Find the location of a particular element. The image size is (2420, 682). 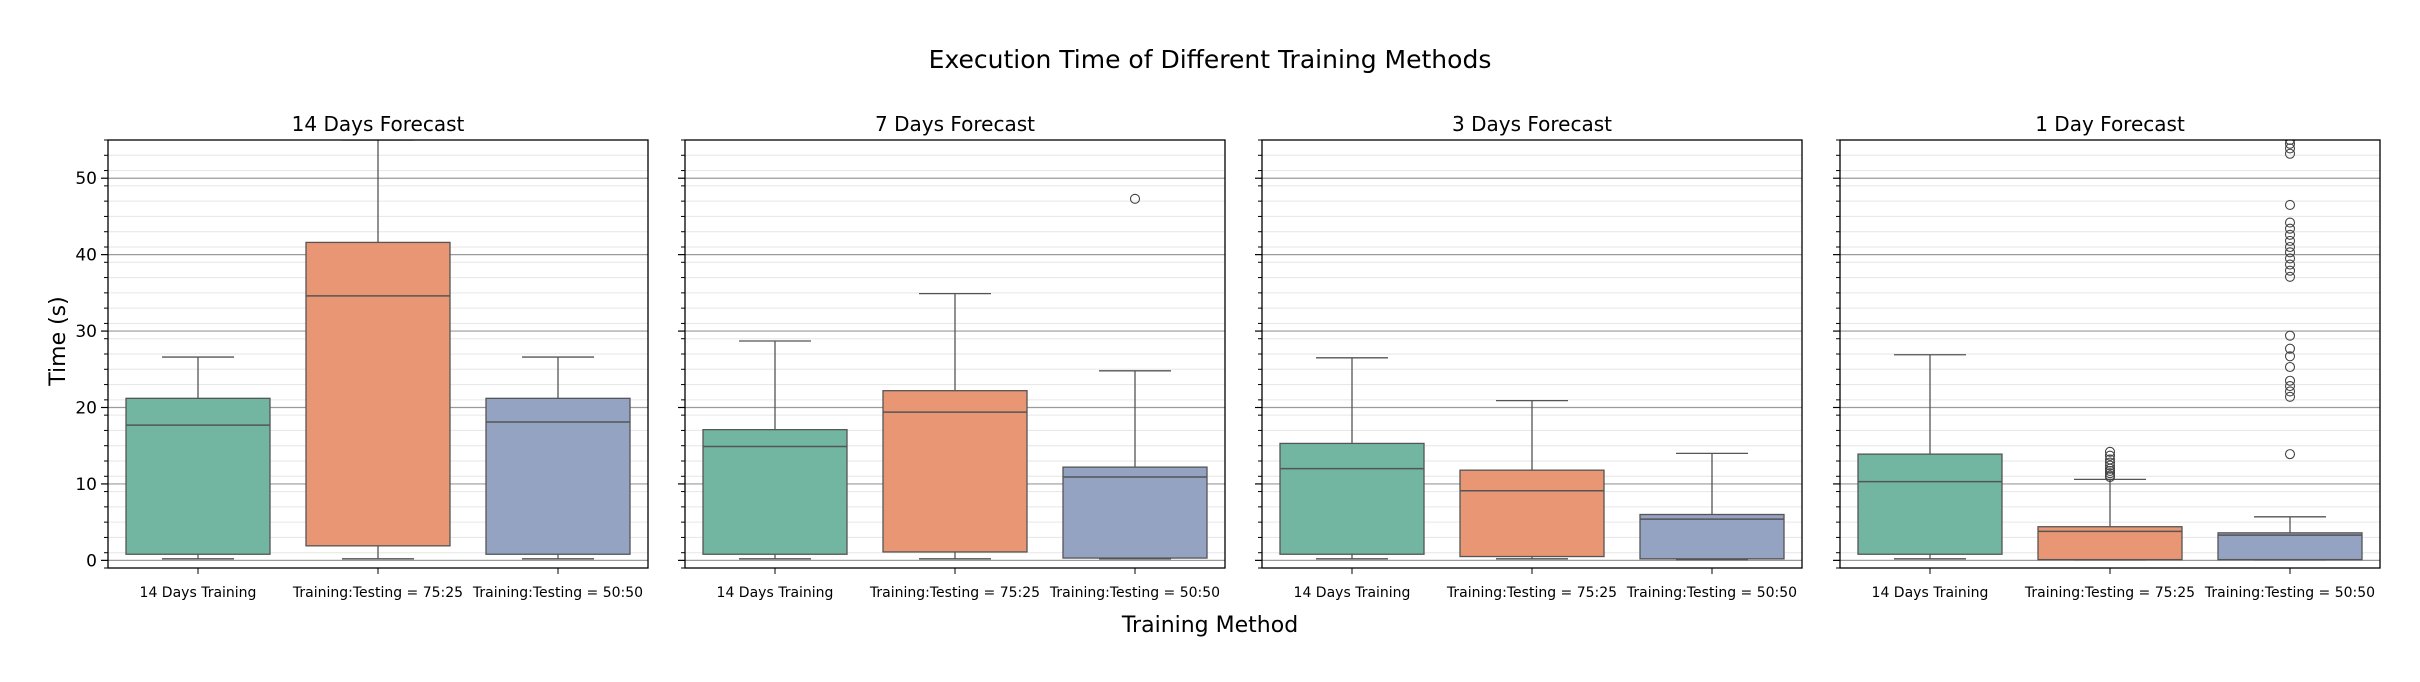

y-tick-label: 50 is located at coordinates (86, 179).